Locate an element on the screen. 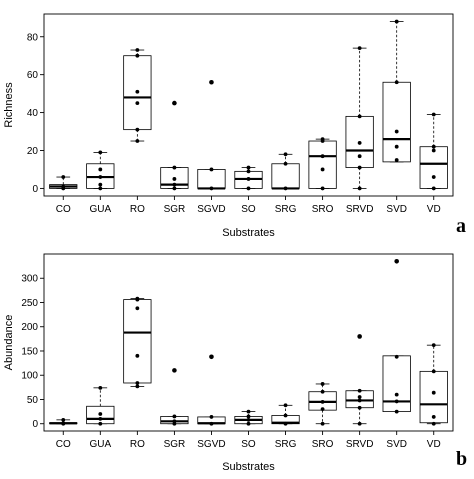 This screenshot has height=479, width=474. panel-label: a is located at coordinates (461, 226).